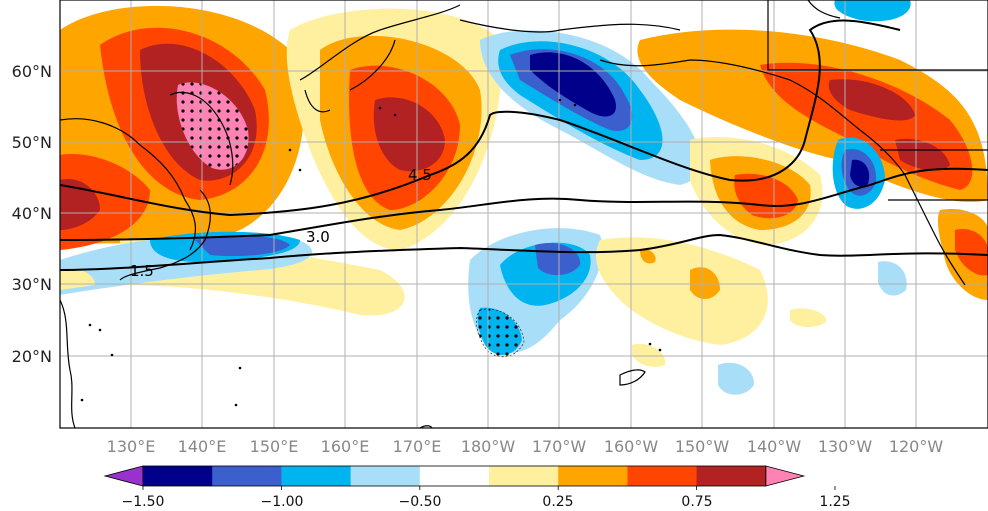 The image size is (988, 511). I want to click on colorbar-tick-label: 0.25, so click(557, 502).